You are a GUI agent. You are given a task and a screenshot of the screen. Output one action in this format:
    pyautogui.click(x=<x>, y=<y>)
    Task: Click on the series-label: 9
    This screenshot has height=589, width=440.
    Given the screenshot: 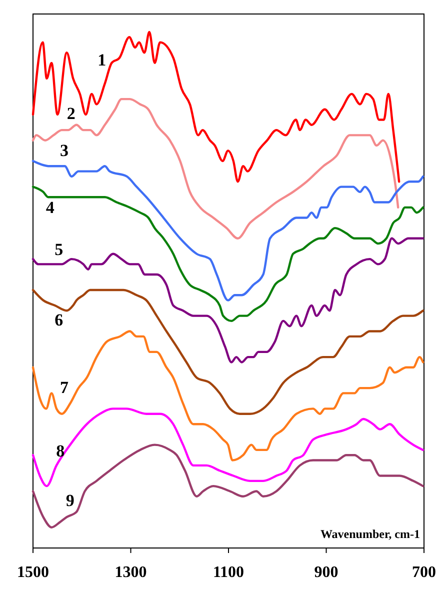 What is the action you would take?
    pyautogui.click(x=70, y=500)
    